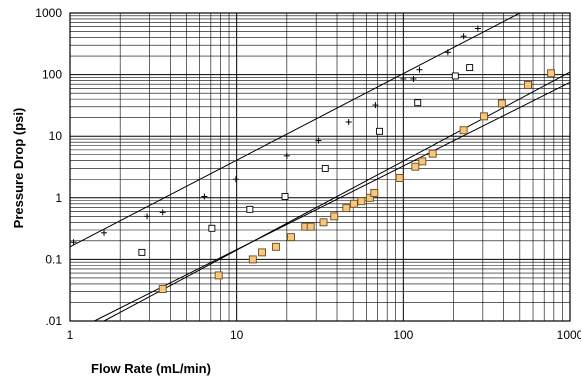 The image size is (581, 379). I want to click on x-tick-labels: 1 10 100 1000, so click(324, 335).